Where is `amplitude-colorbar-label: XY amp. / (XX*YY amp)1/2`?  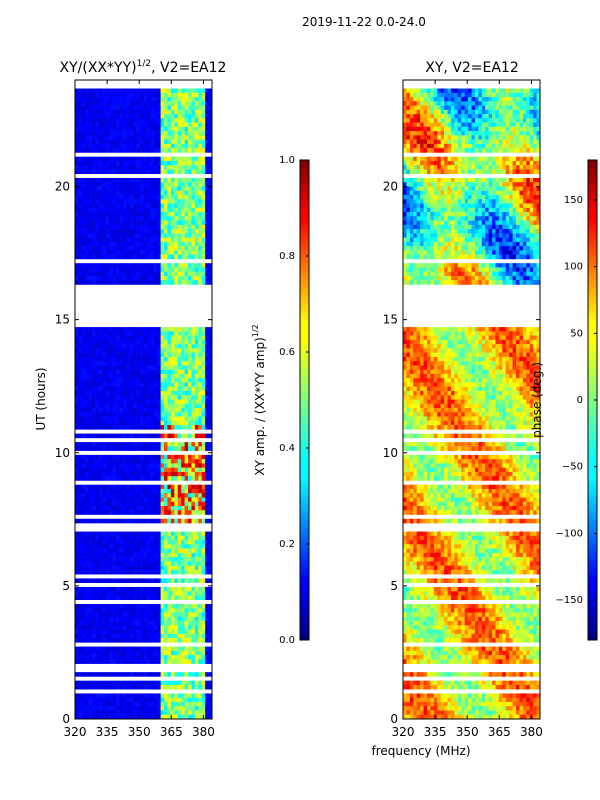
amplitude-colorbar-label: XY amp. / (XX*YY amp)1/2 is located at coordinates (259, 399).